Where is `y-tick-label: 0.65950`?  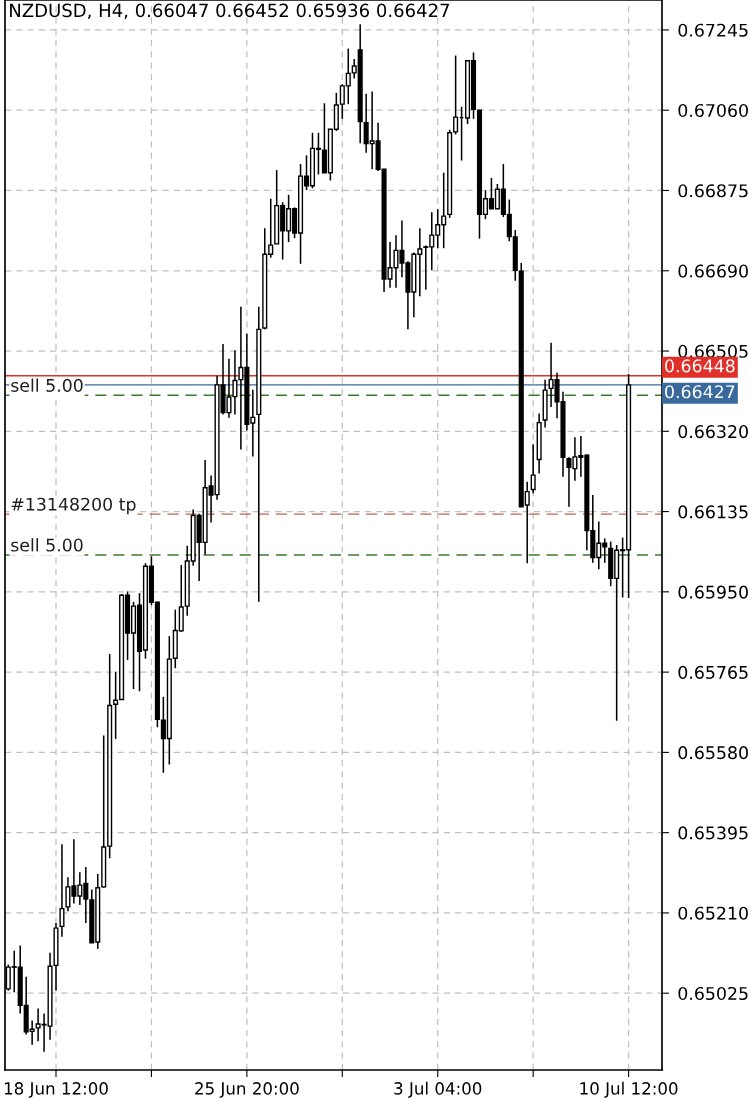 y-tick-label: 0.65950 is located at coordinates (713, 592).